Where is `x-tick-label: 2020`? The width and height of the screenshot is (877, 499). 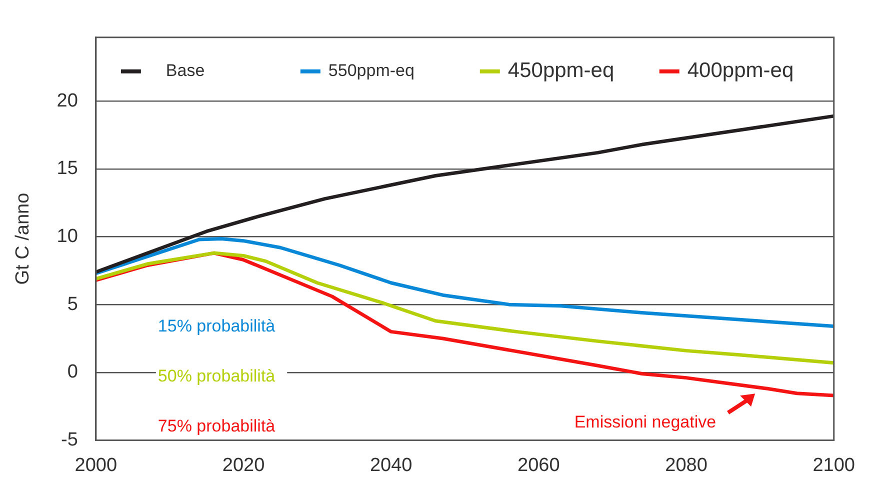
x-tick-label: 2020 is located at coordinates (243, 465).